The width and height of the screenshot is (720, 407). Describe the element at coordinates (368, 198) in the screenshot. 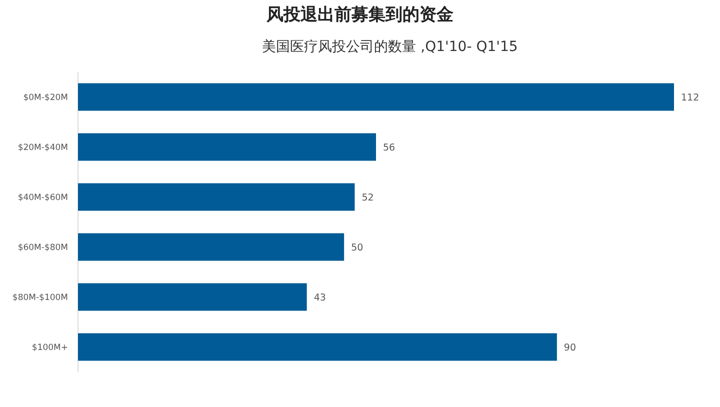

I see `data-label: 52` at that location.